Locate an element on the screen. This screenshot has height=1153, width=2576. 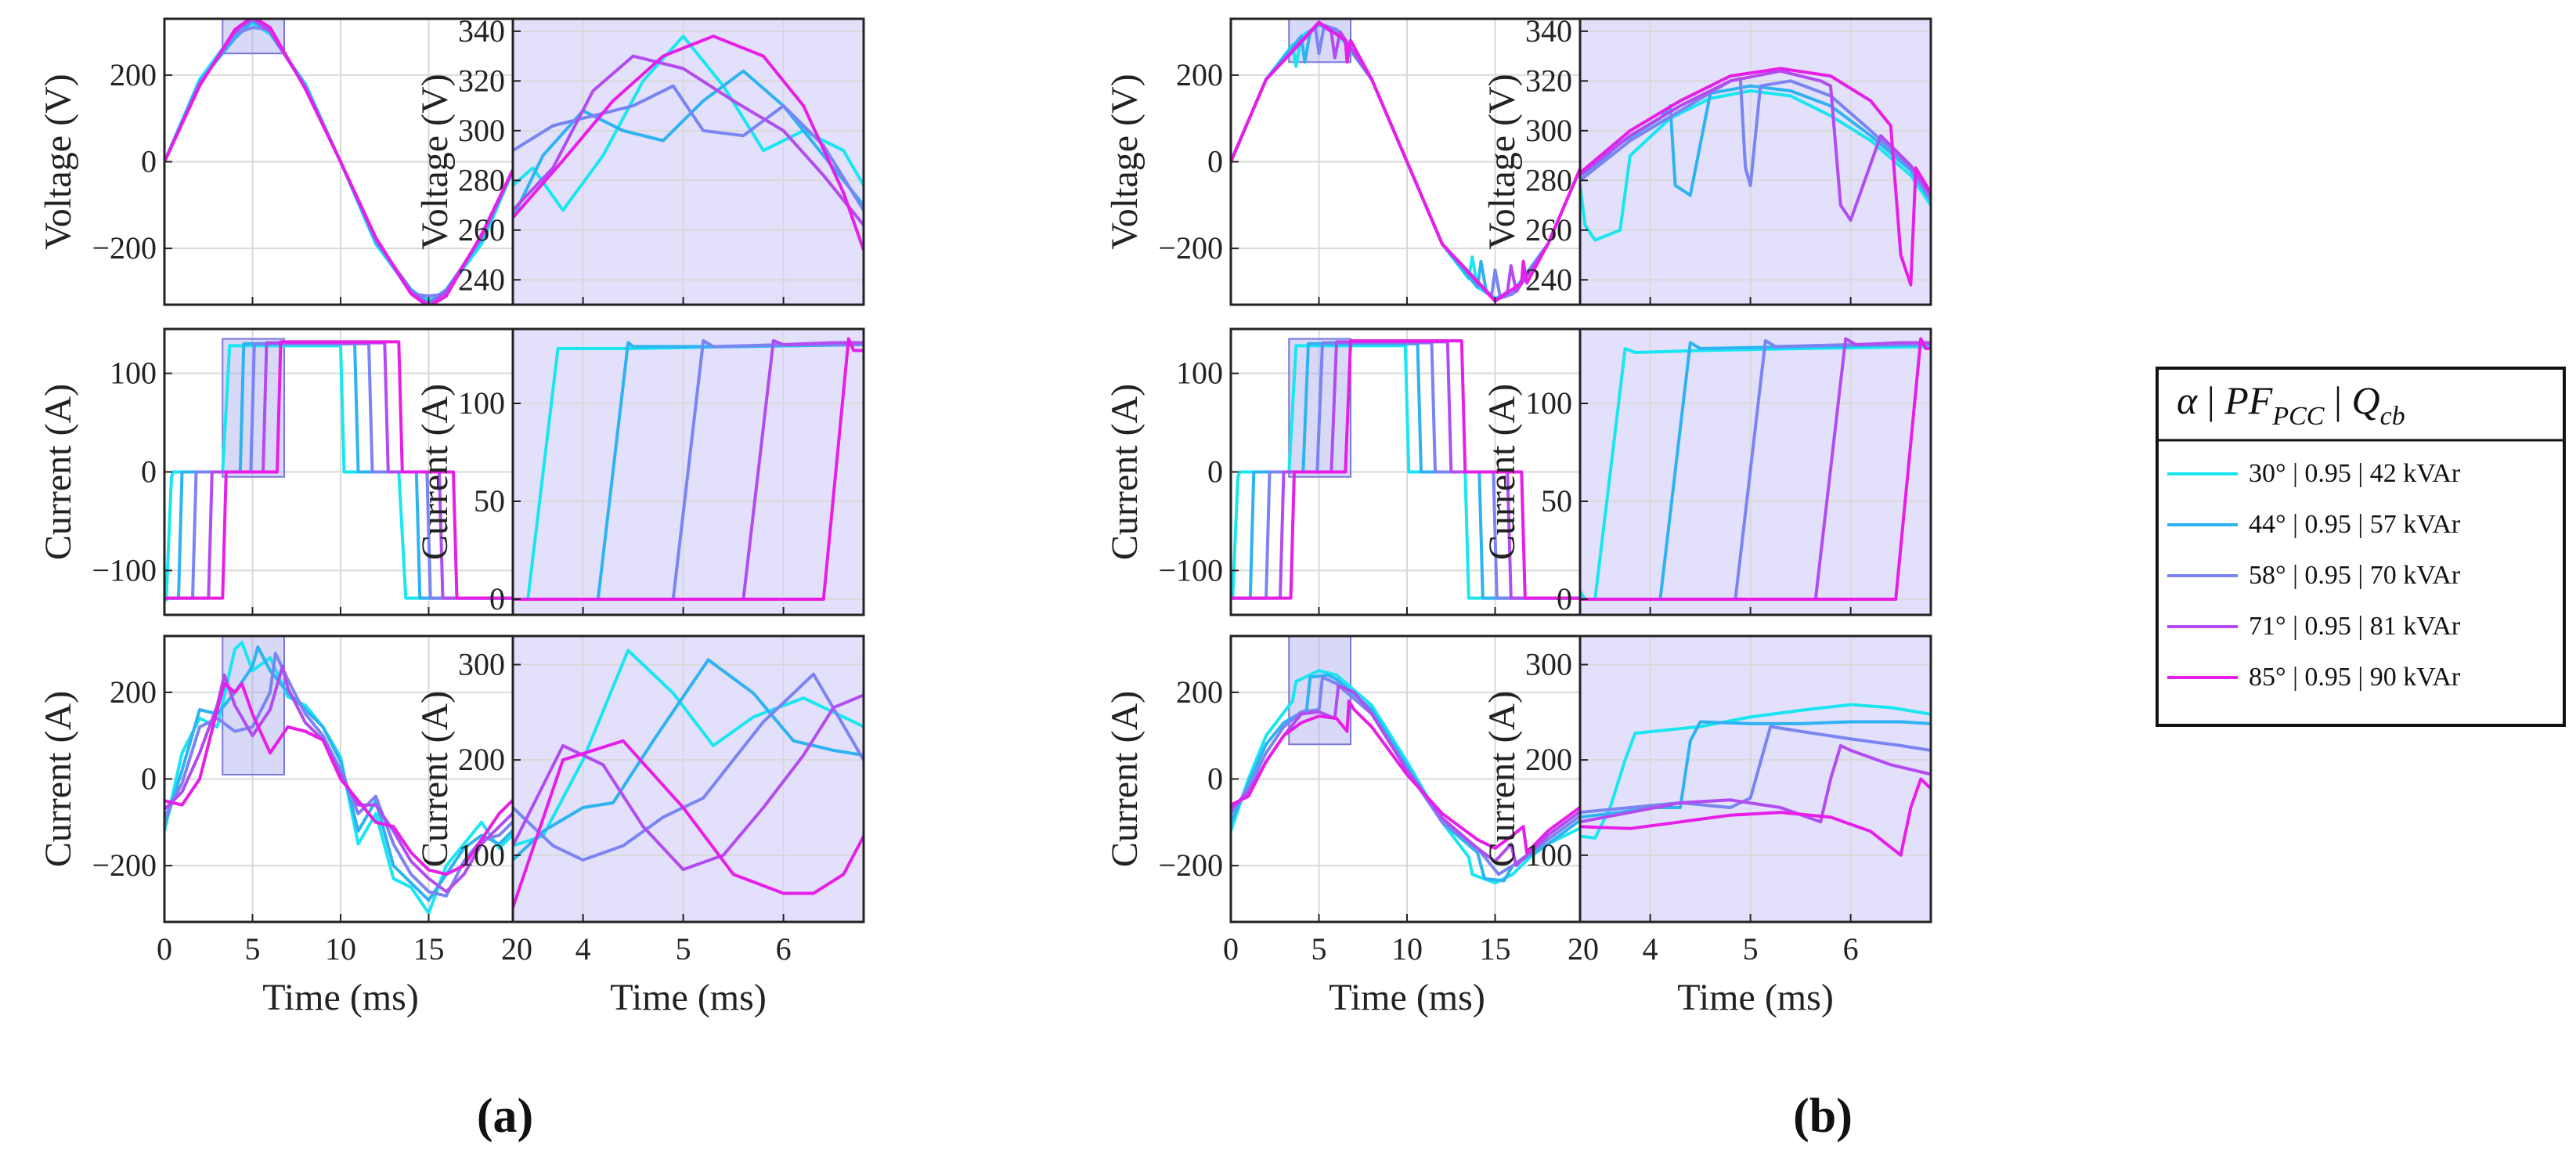
chart-b-voltage-full: −200 0 200 Voltage (V) is located at coordinates (1344, 161).